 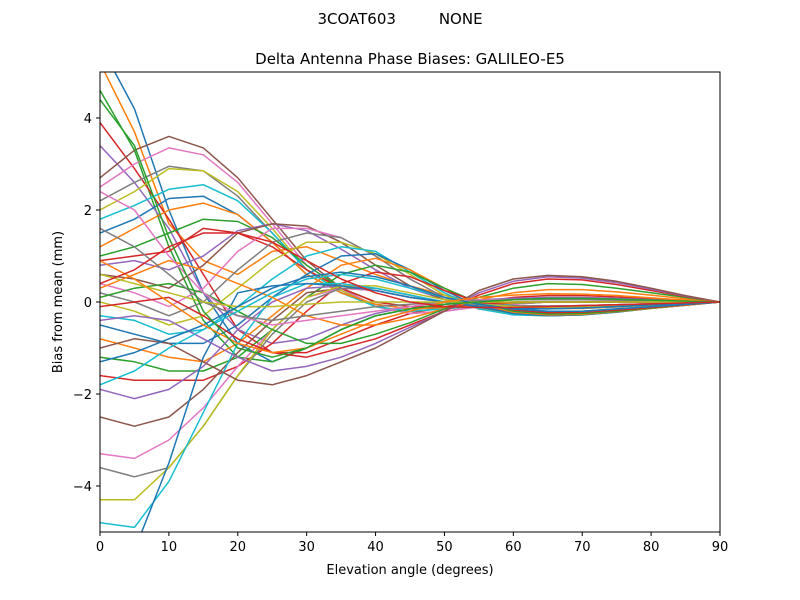 I want to click on x-tick-label: 70, so click(x=582, y=547).